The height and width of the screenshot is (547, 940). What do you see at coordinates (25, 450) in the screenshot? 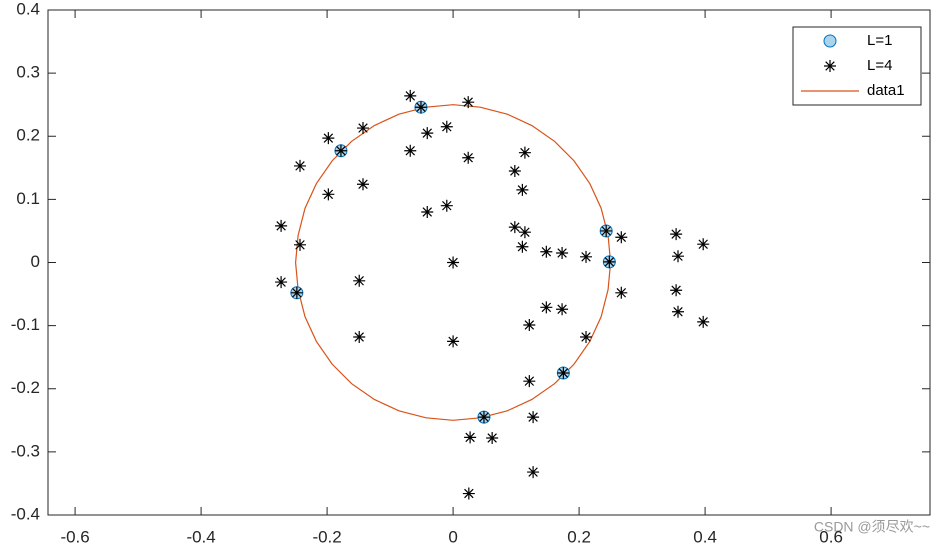
I see `y-tick-label: -0.3` at bounding box center [25, 450].